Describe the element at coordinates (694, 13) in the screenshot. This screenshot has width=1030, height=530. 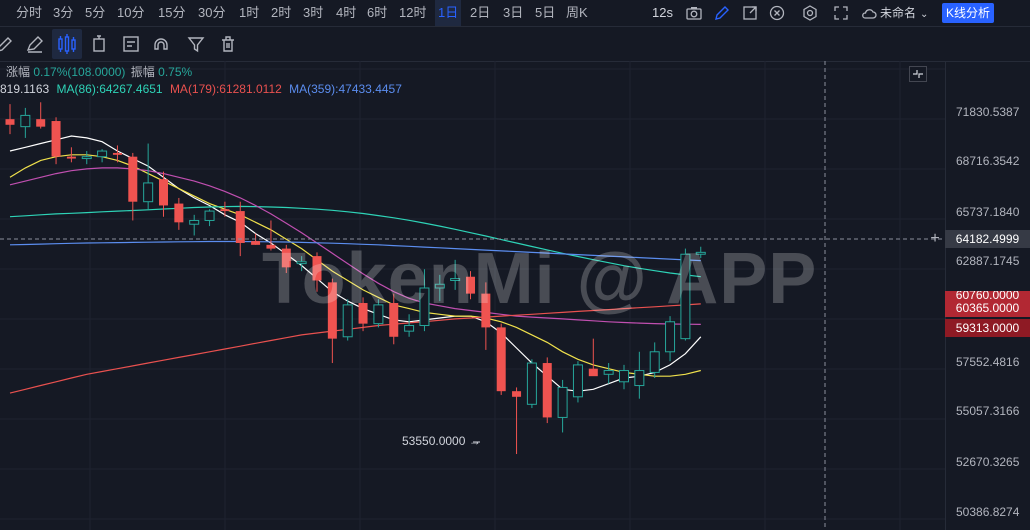
I see `camera-icon` at that location.